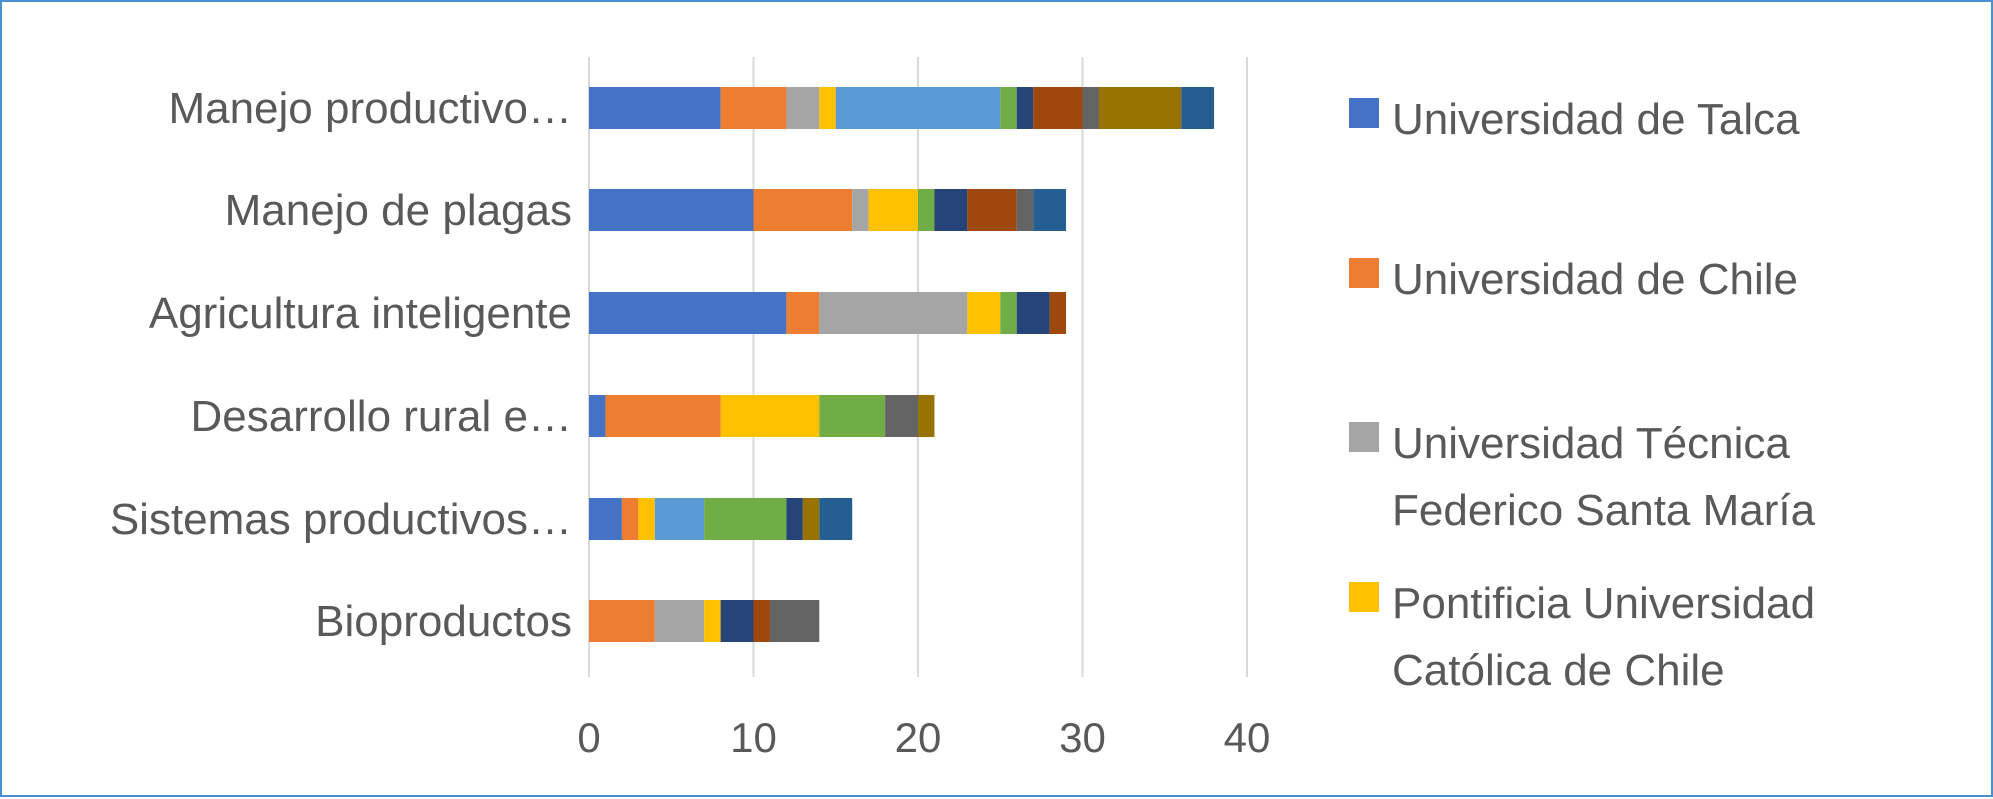 Image resolution: width=1993 pixels, height=799 pixels. I want to click on legend-swatch-universidad-de-talca, so click(1364, 113).